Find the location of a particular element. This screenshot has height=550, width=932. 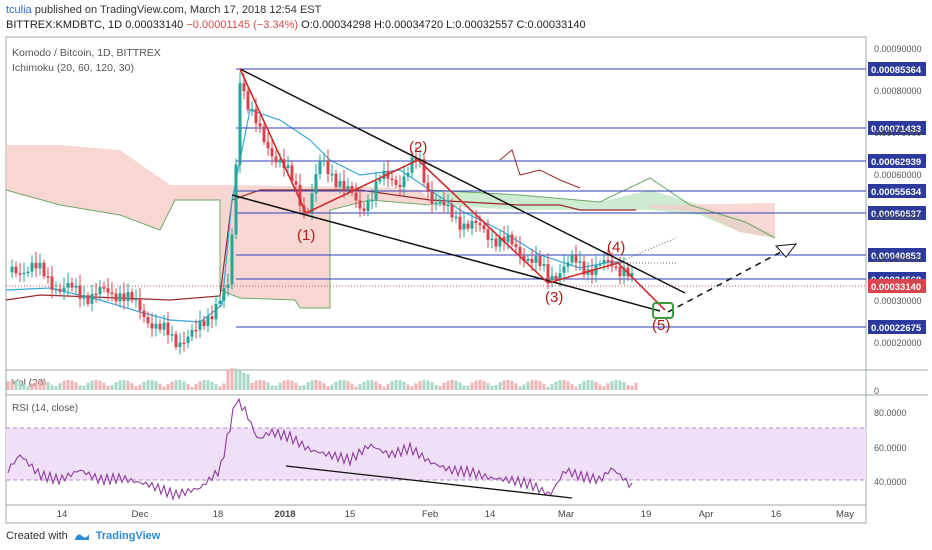

last-price: 0.00033140 is located at coordinates (154, 25).